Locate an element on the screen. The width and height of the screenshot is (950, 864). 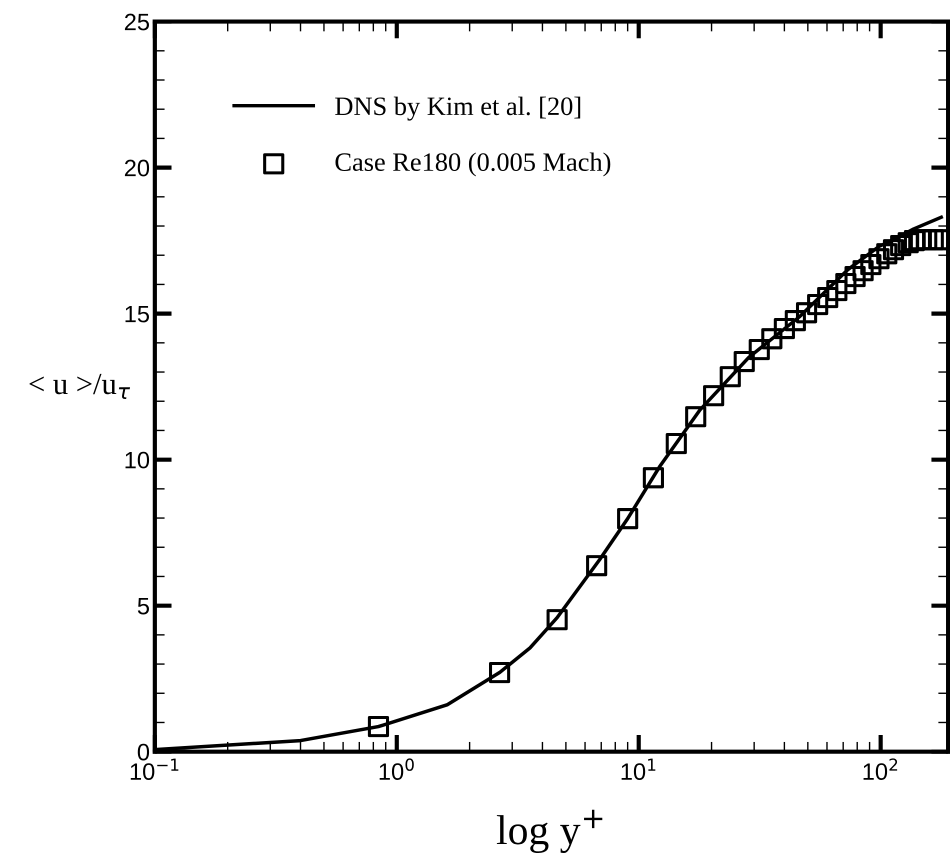
x-tick-label: 10$^{1}$ is located at coordinates (639, 769).